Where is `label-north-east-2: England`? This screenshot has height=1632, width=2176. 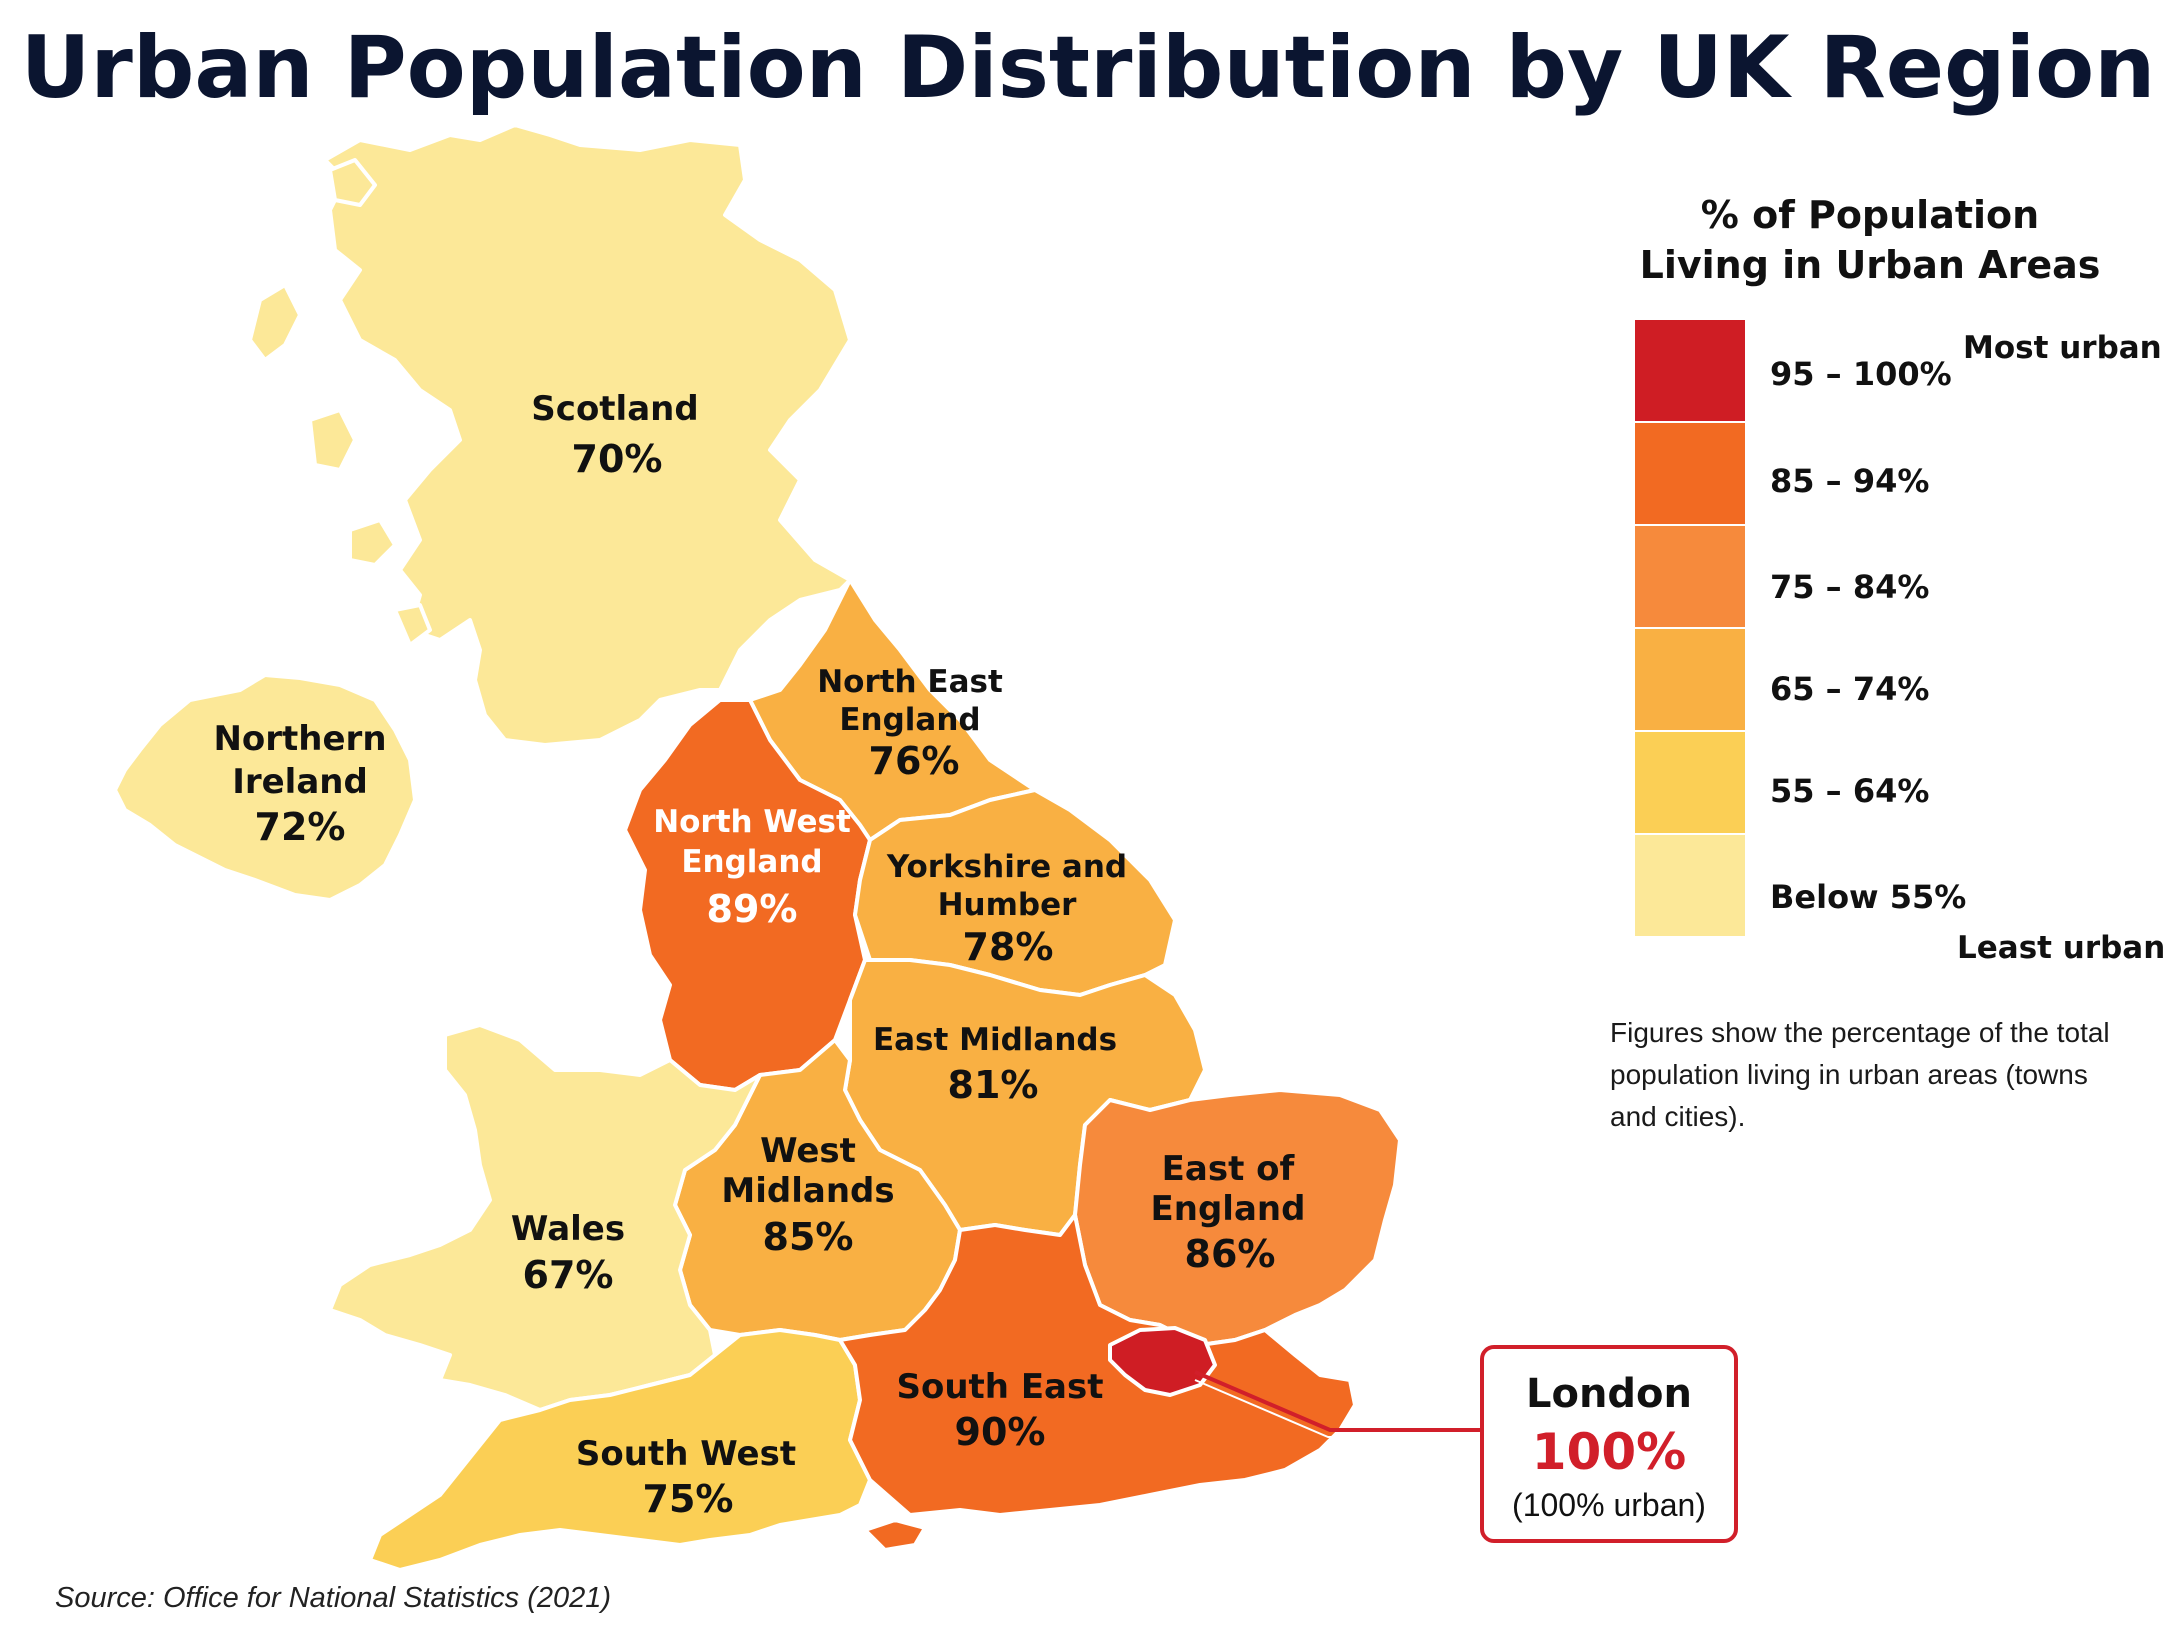
label-north-east-2: England is located at coordinates (909, 720).